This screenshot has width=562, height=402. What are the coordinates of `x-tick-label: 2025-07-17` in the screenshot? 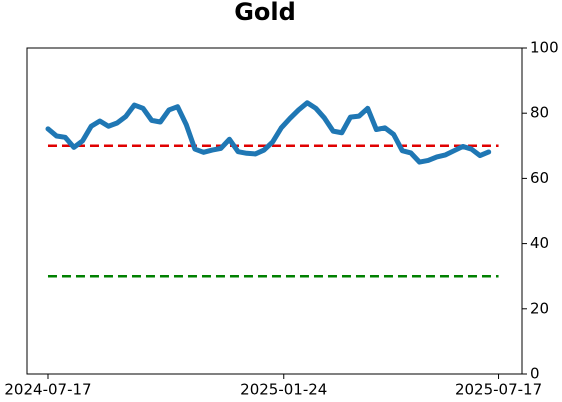 It's located at (498, 390).